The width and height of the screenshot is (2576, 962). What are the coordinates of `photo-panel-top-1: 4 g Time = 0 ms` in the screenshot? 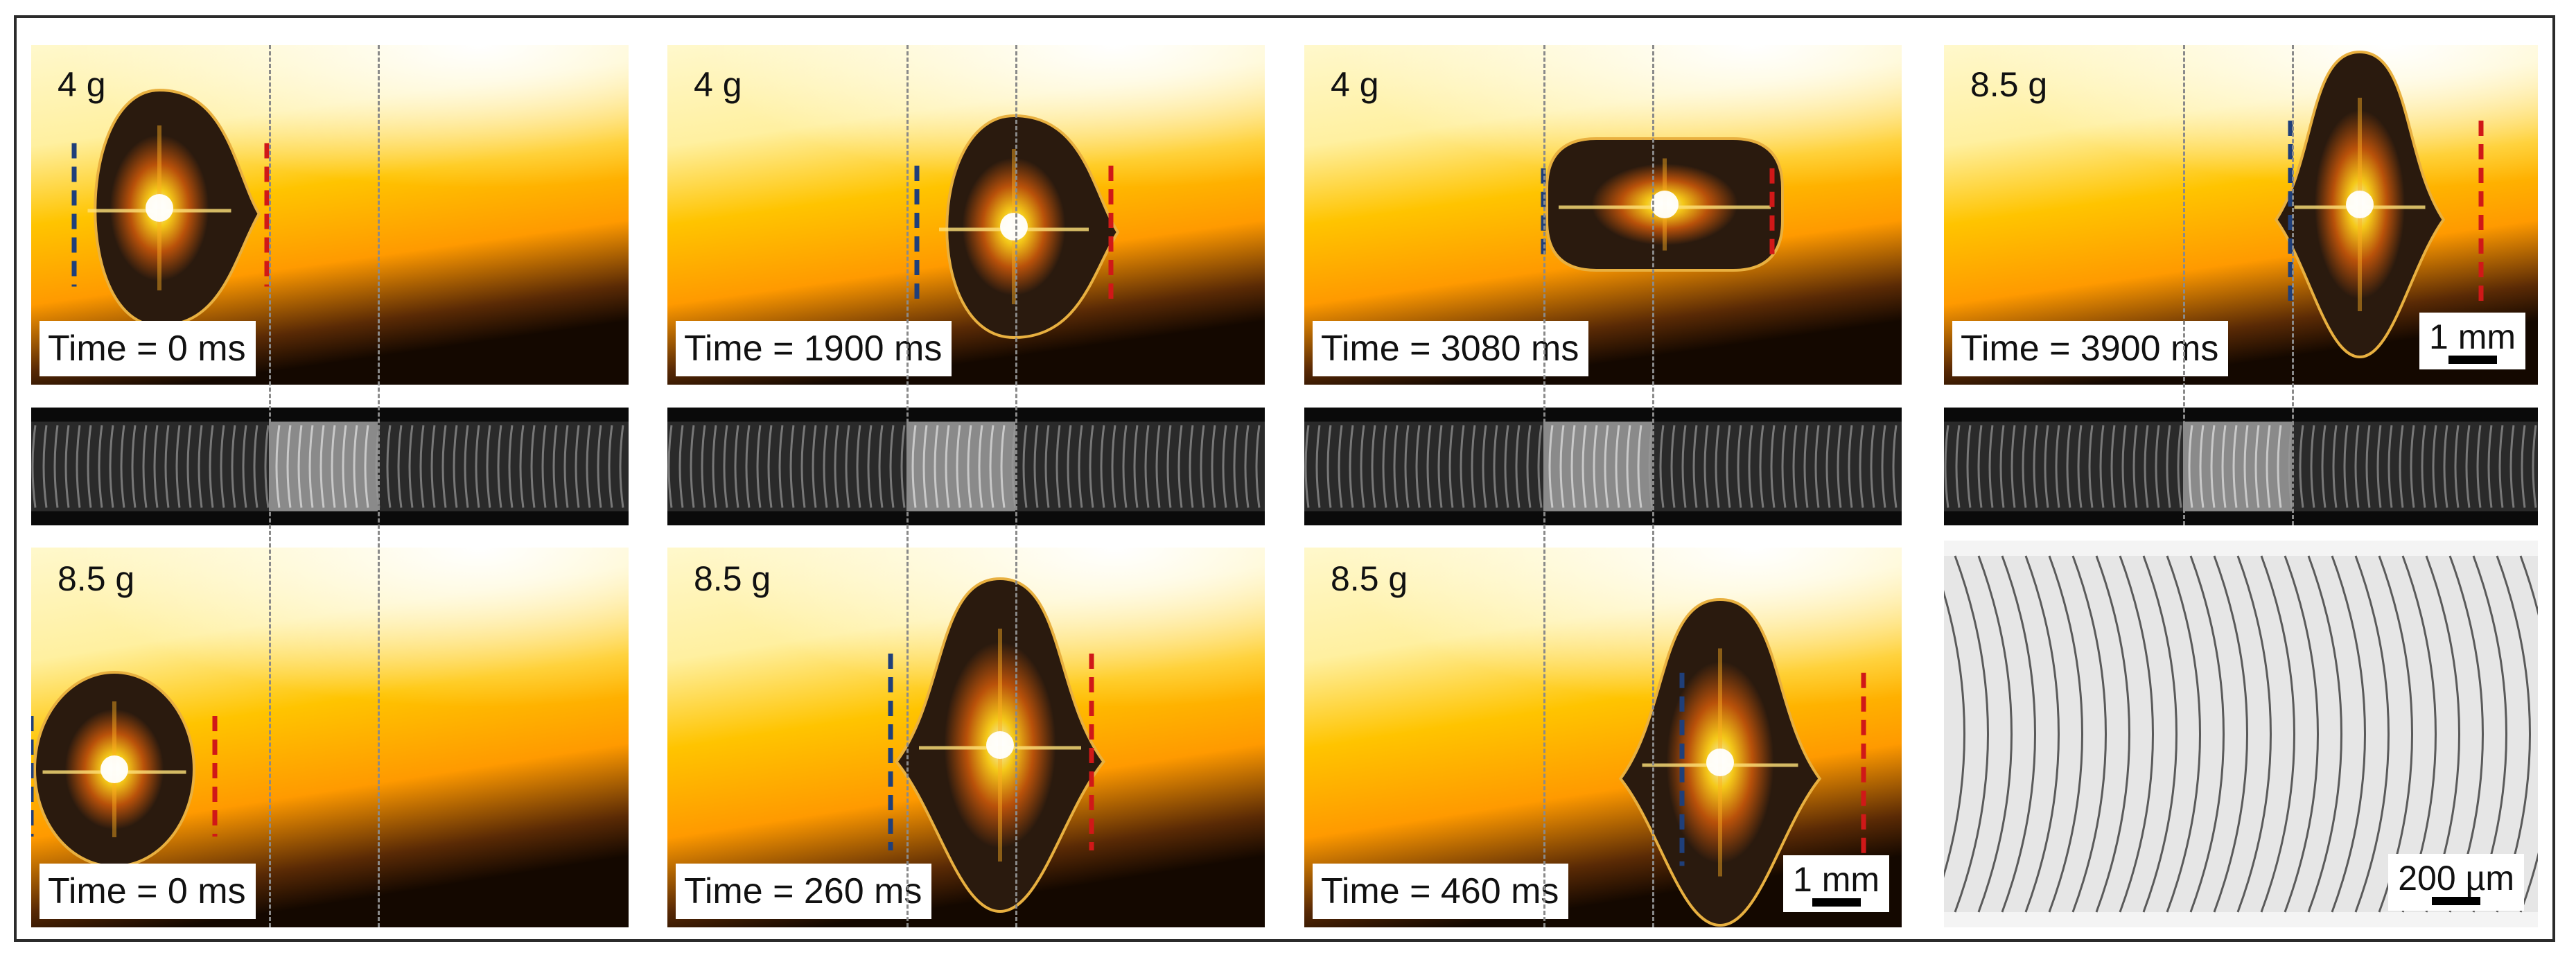 It's located at (330, 215).